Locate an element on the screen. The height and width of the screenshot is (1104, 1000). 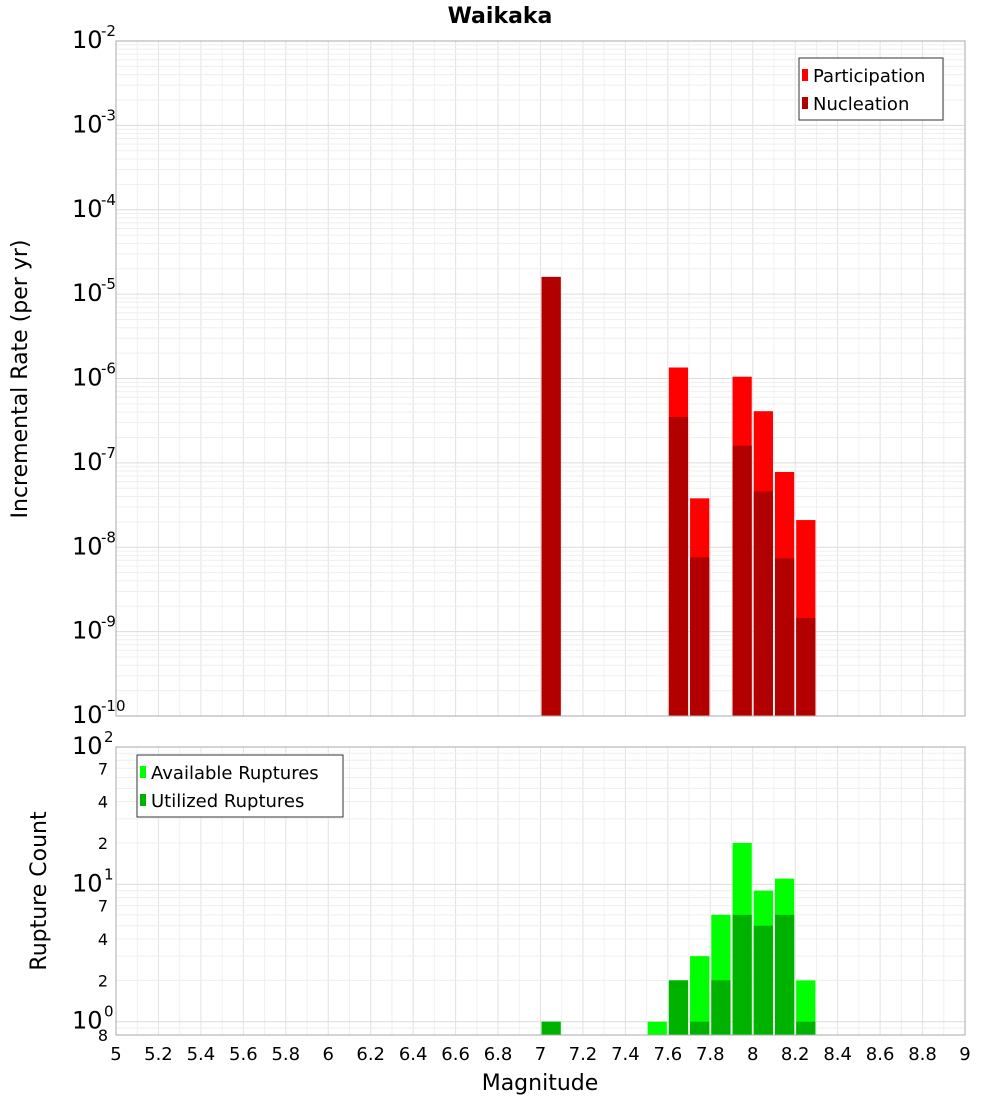
x-tick-label: 5.8 is located at coordinates (285, 1054).